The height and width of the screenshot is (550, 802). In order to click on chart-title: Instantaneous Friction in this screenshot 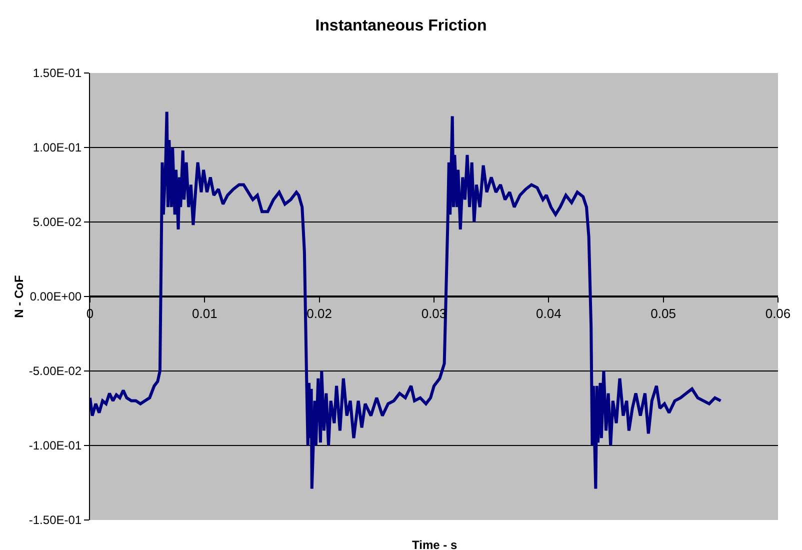, I will do `click(401, 25)`.